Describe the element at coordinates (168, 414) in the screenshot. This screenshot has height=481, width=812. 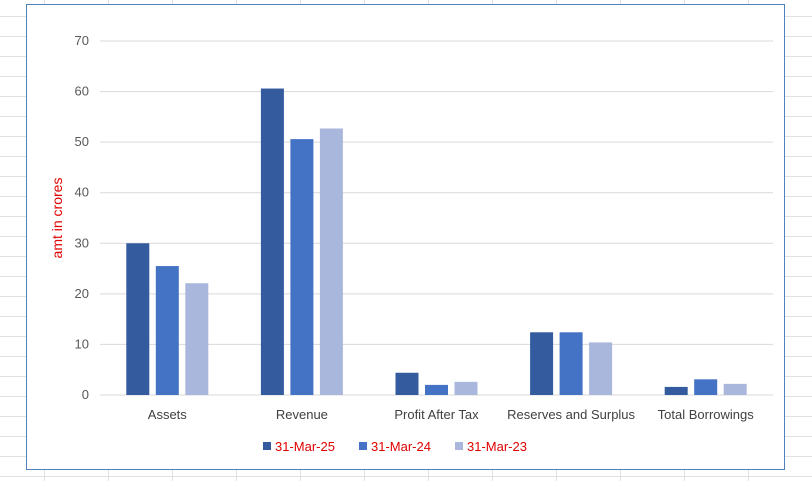
I see `x-category-label: Assets` at that location.